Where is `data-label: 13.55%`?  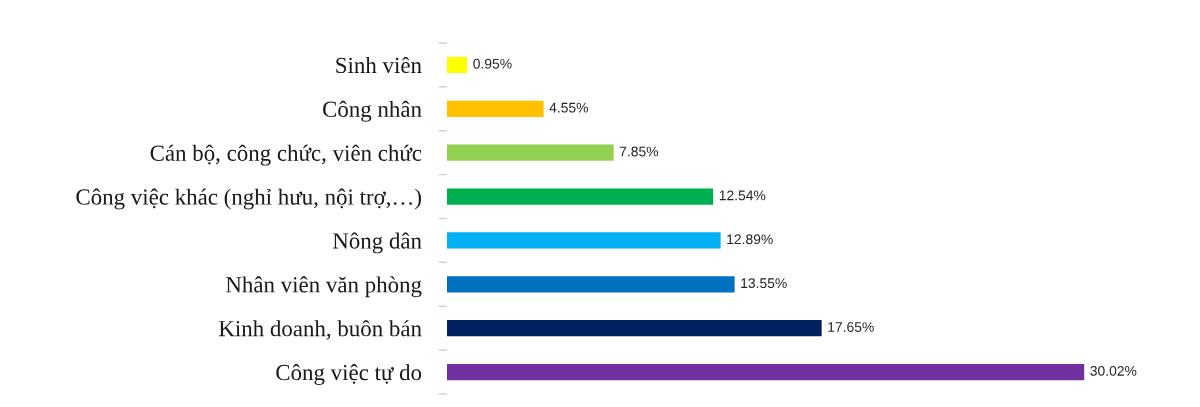
data-label: 13.55% is located at coordinates (764, 283).